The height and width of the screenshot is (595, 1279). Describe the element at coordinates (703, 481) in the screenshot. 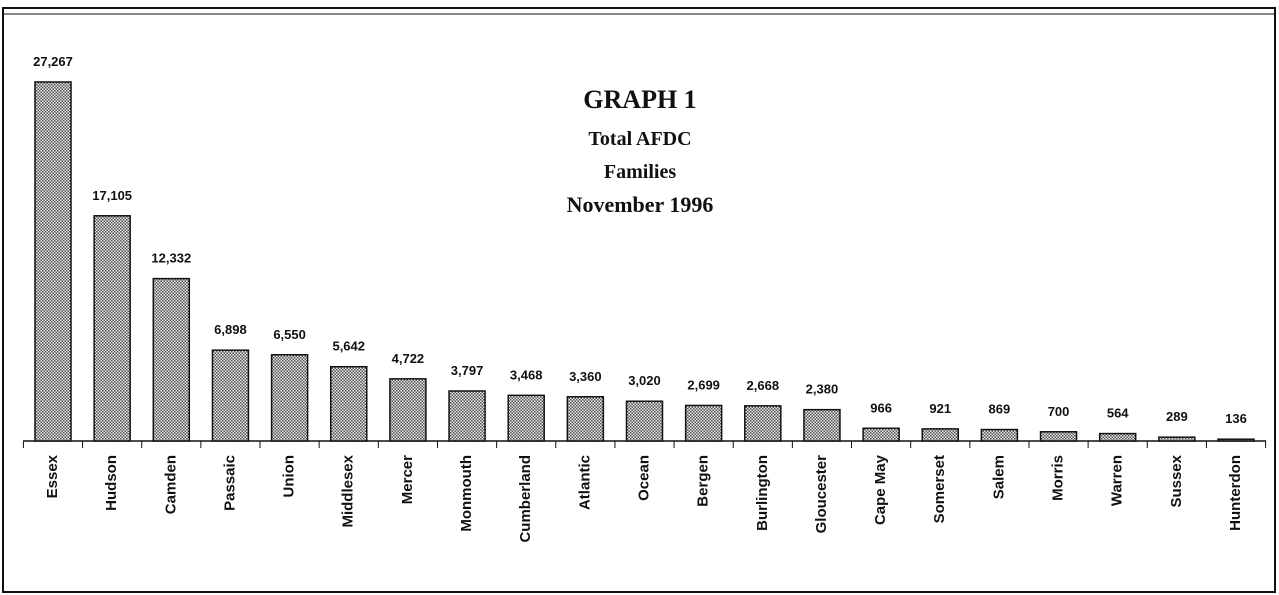

I see `x-tick-label: Bergen` at that location.